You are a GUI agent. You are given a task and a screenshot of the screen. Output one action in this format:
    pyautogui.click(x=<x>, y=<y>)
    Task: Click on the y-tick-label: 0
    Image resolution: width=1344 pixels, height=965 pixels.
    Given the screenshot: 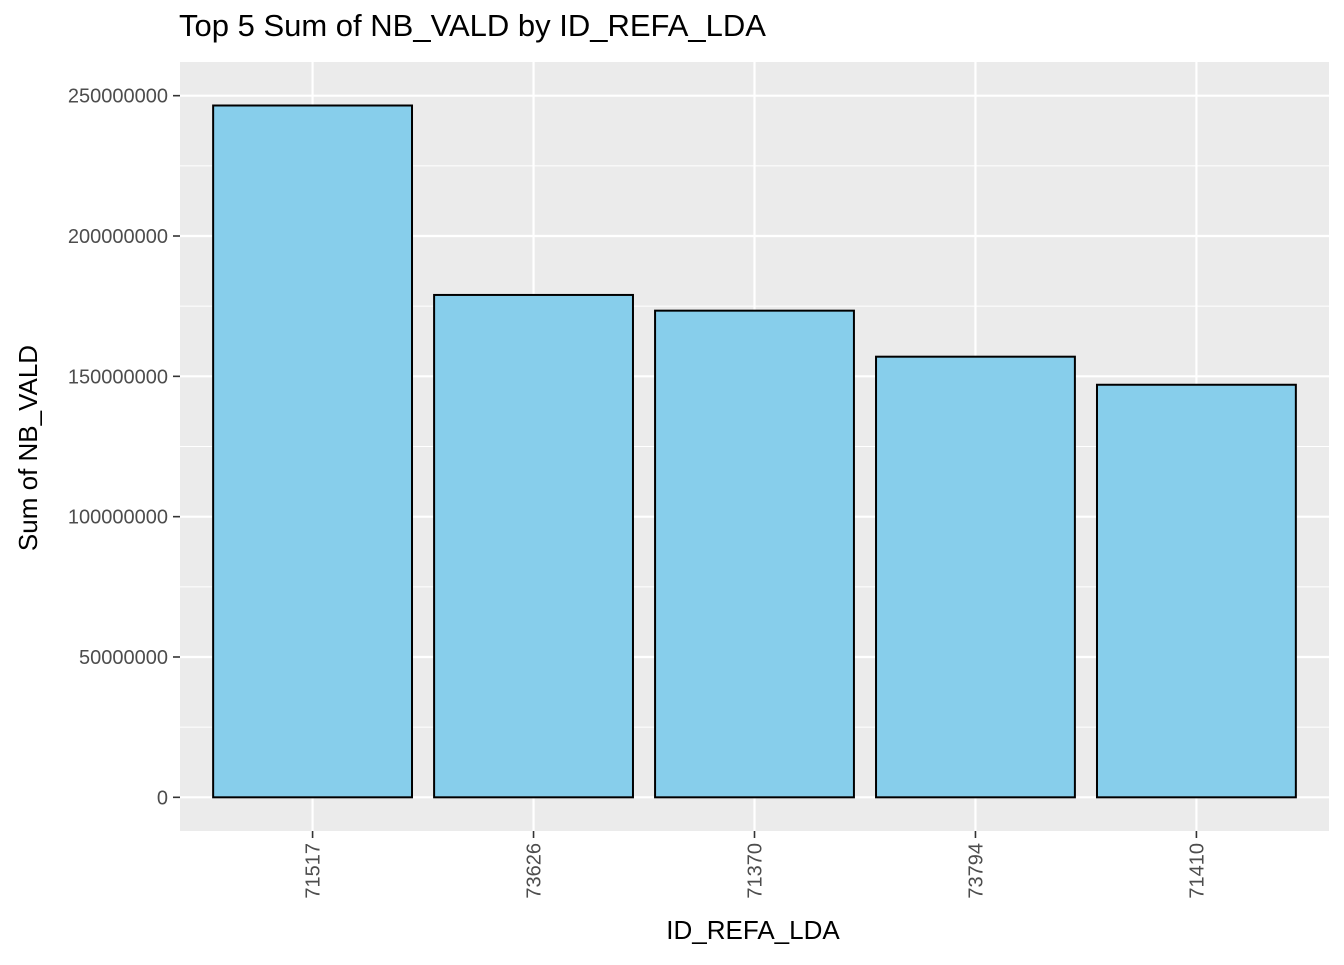 What is the action you would take?
    pyautogui.click(x=162, y=798)
    